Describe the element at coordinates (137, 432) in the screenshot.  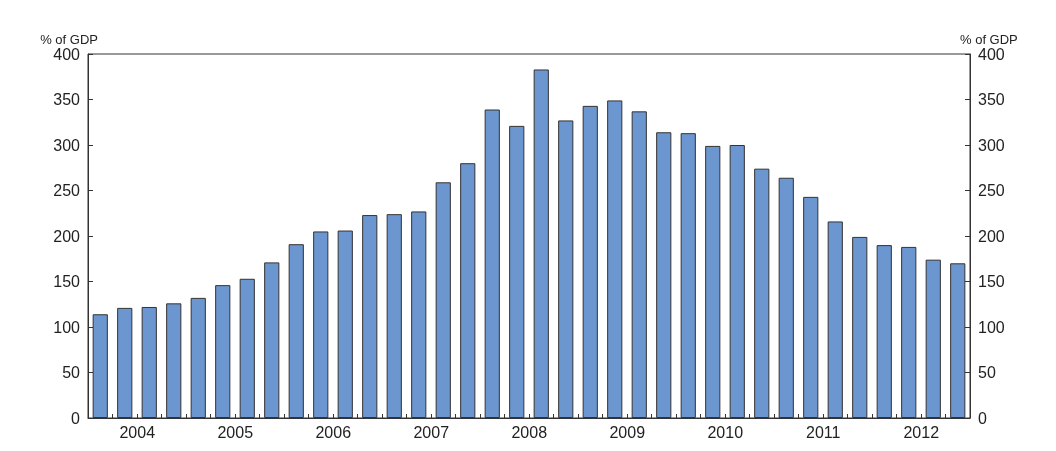
I see `x-tick-label: 2004` at that location.